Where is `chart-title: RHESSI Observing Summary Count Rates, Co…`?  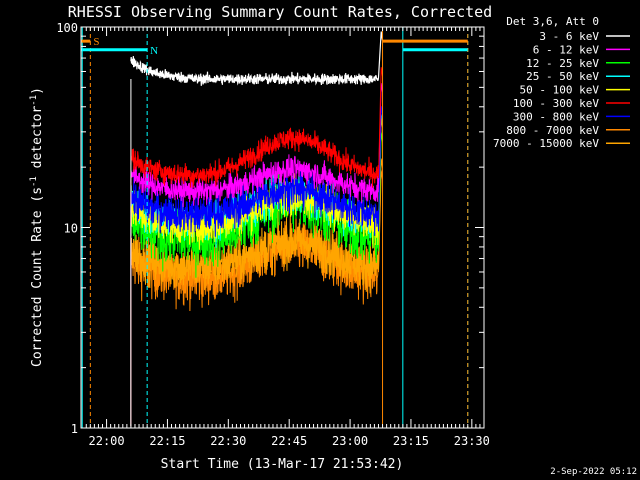
chart-title: RHESSI Observing Summary Count Rates, Co… is located at coordinates (280, 12).